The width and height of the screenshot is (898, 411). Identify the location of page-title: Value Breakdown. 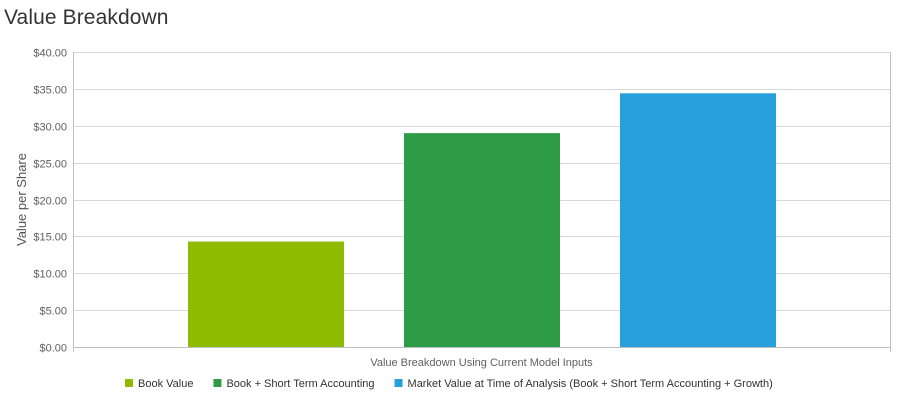
(86, 17).